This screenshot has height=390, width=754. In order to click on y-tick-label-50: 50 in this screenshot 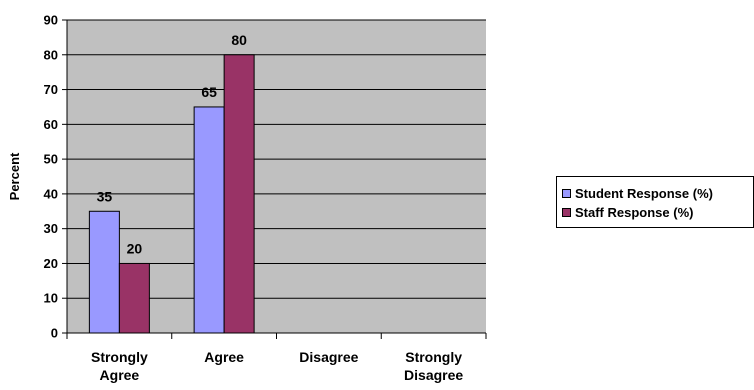, I will do `click(51, 159)`.